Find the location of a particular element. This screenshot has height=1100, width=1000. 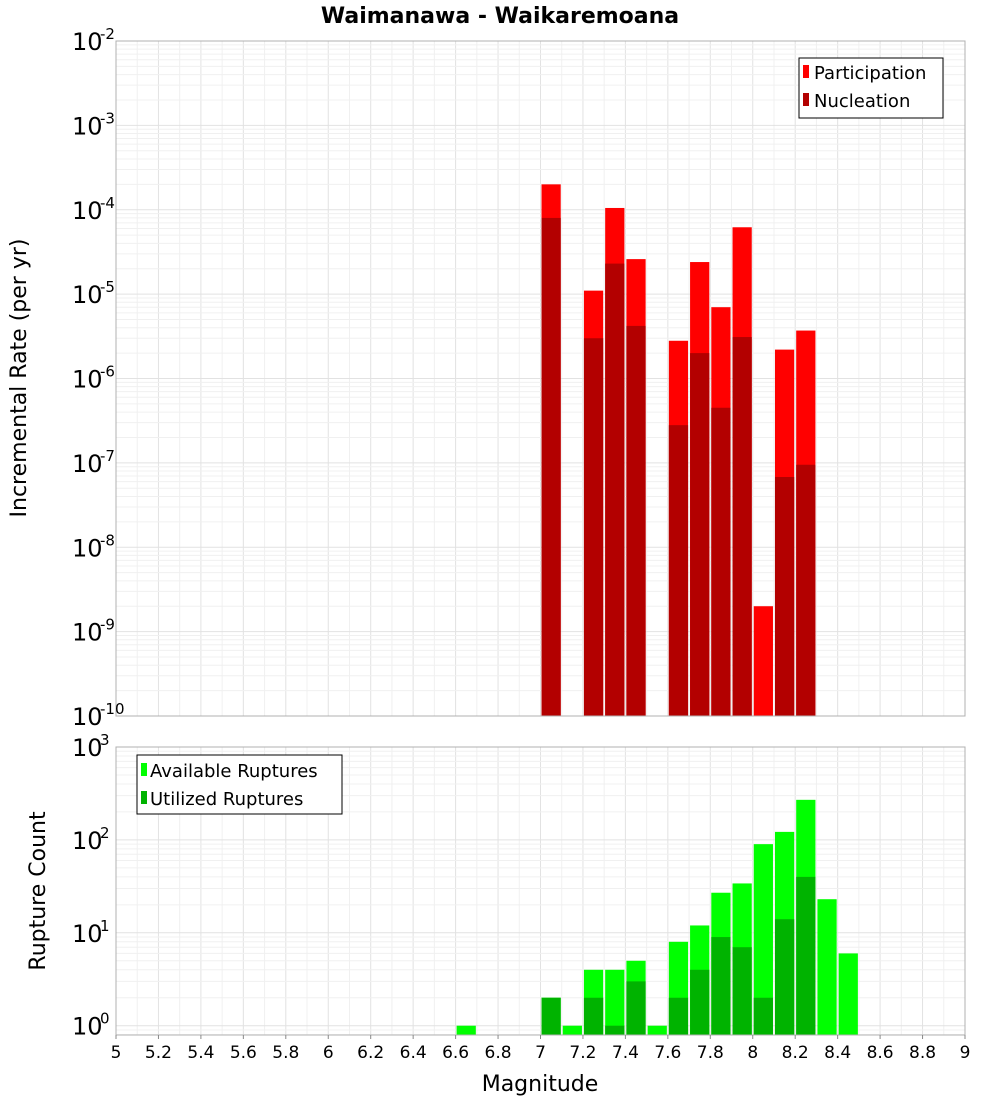

x-tick-label: 7.2 is located at coordinates (582, 1053).